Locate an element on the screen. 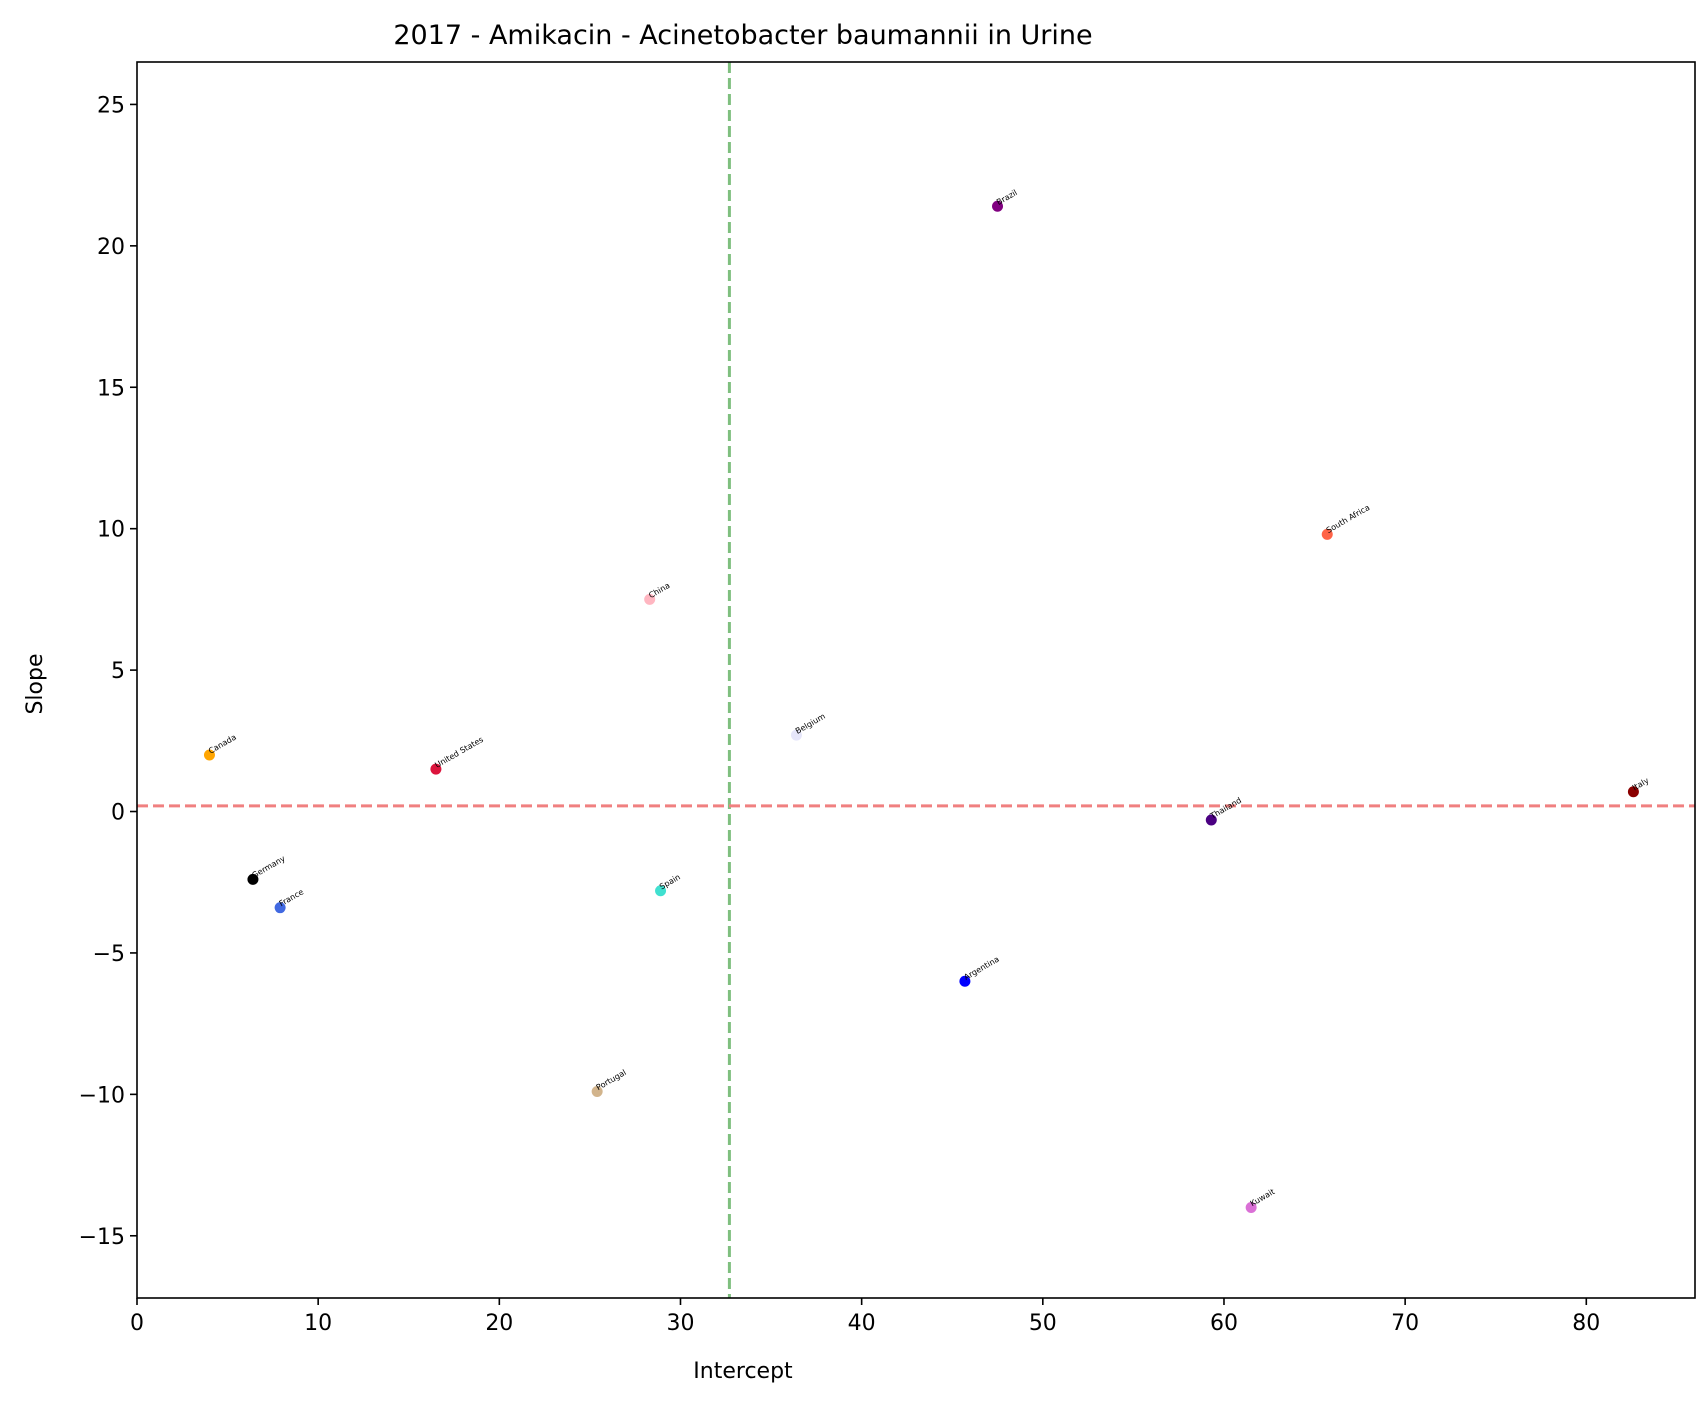 This screenshot has height=1401, width=1707. point-label: China is located at coordinates (659, 590).